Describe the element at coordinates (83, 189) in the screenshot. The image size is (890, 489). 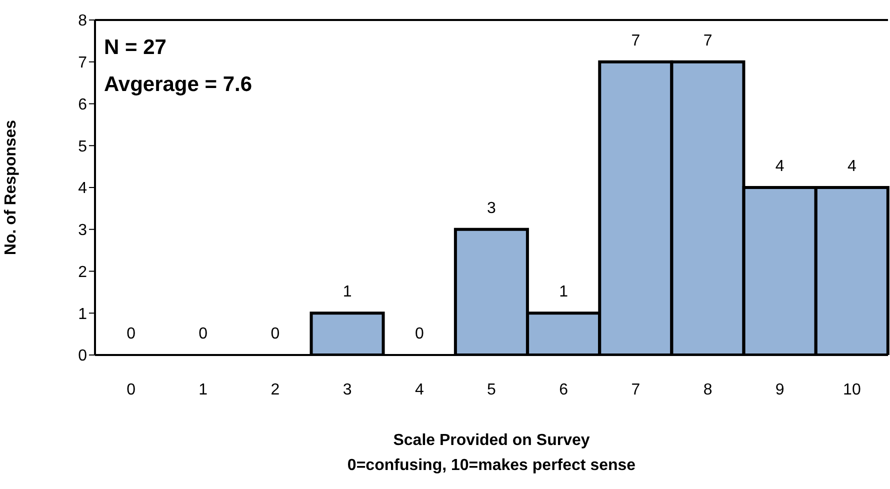
I see `y-tick-label: 4` at that location.